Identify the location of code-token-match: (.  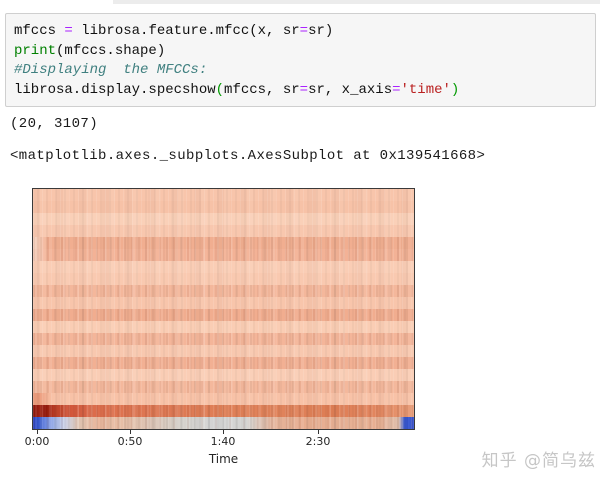
(220, 89).